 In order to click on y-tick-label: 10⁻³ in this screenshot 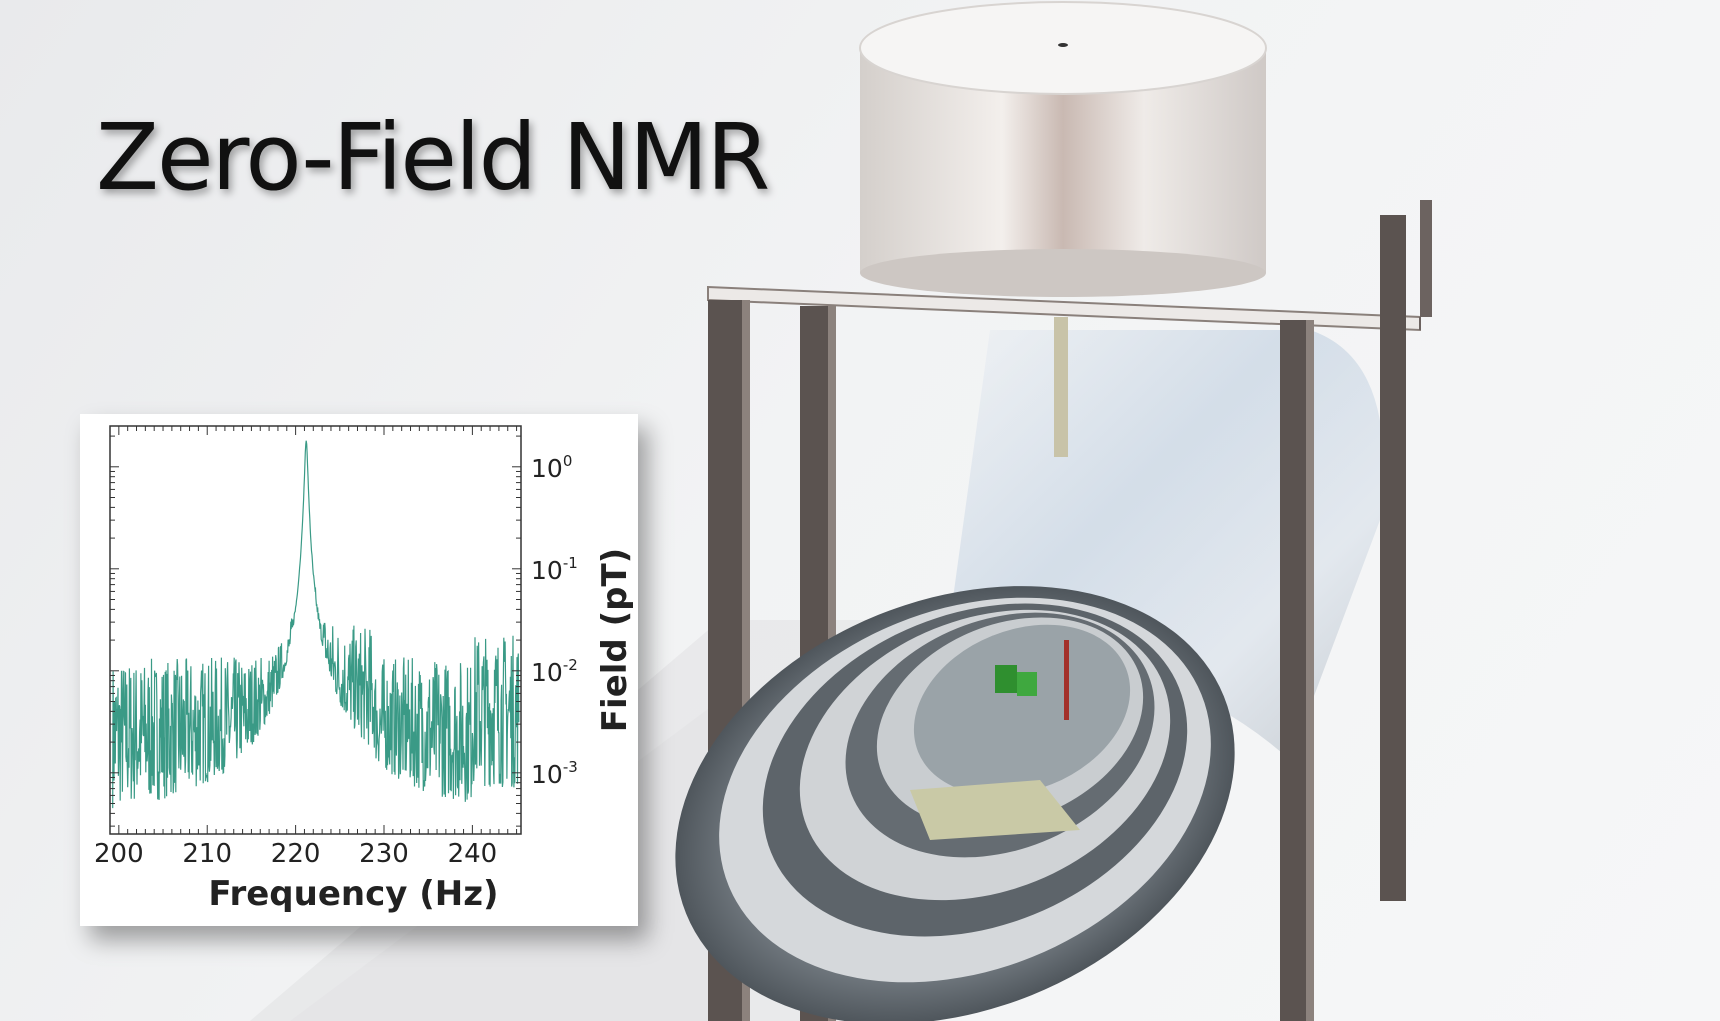, I will do `click(554, 773)`.